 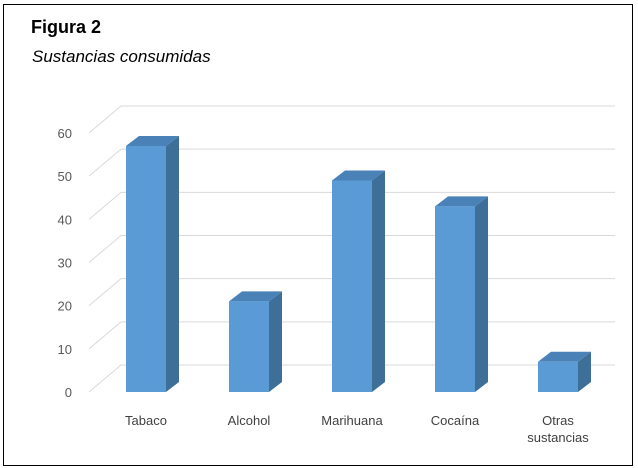 What do you see at coordinates (66, 27) in the screenshot?
I see `figure-label: Figura 2` at bounding box center [66, 27].